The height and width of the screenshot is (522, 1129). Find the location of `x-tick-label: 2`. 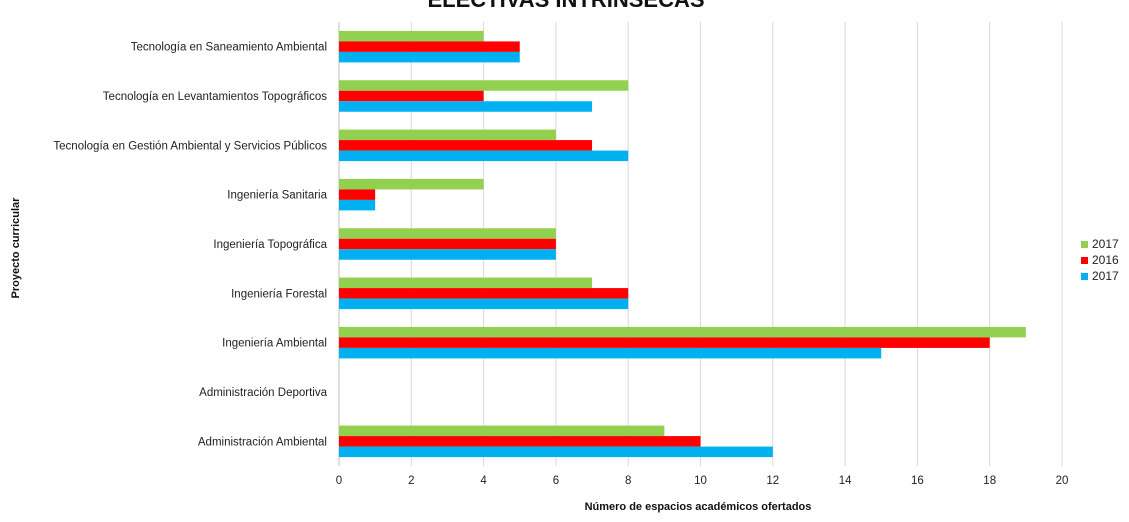

x-tick-label: 2 is located at coordinates (411, 481).